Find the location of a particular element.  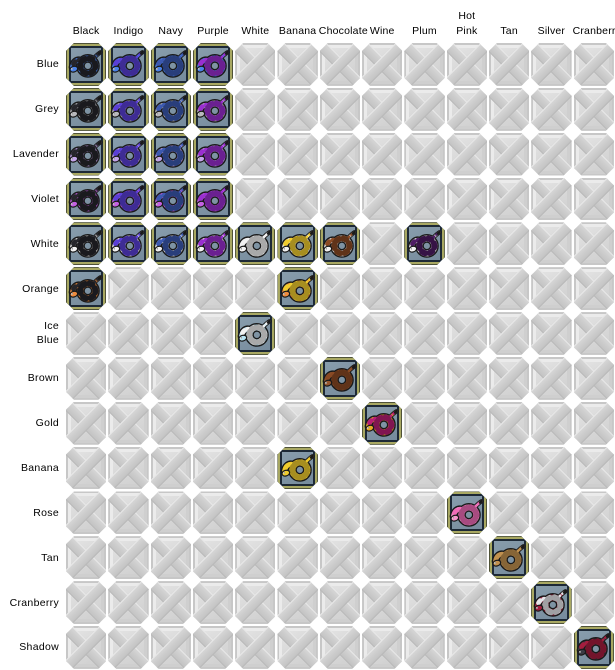

grid-row-tan: Tan is located at coordinates (307, 557).